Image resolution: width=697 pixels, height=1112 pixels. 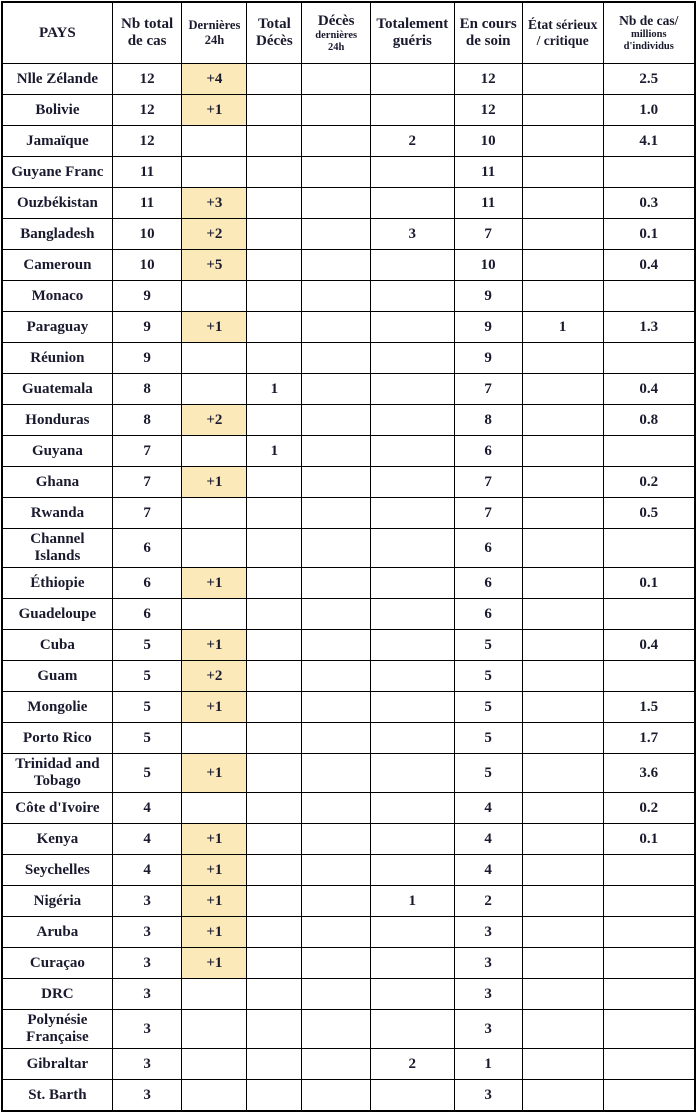 What do you see at coordinates (488, 24) in the screenshot?
I see `header-line: En cours` at bounding box center [488, 24].